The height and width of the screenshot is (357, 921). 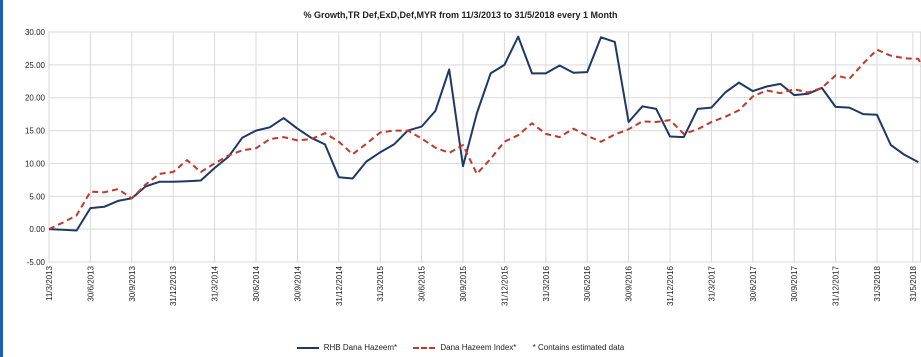 I want to click on y-tick-label: 25.00, so click(x=35, y=65).